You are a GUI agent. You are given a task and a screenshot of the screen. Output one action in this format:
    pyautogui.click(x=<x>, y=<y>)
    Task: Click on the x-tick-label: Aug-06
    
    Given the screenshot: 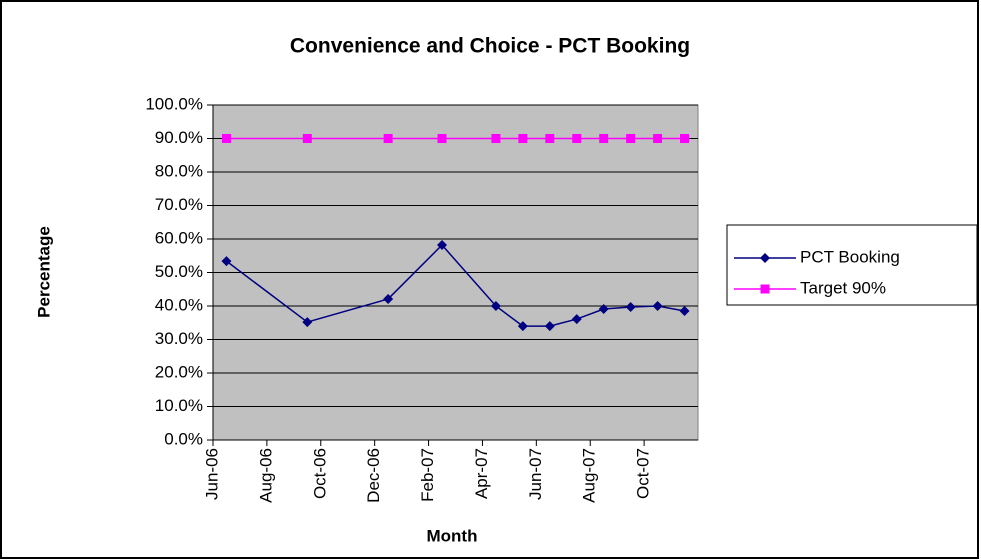 What is the action you would take?
    pyautogui.click(x=265, y=475)
    